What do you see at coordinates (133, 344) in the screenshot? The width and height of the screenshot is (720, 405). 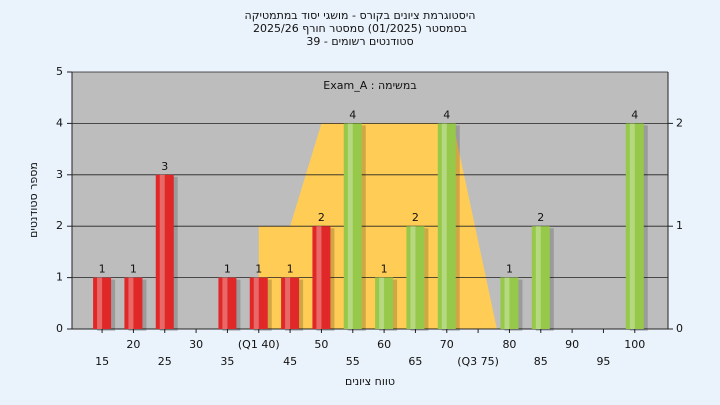 I see `x-tick-label: 20` at bounding box center [133, 344].